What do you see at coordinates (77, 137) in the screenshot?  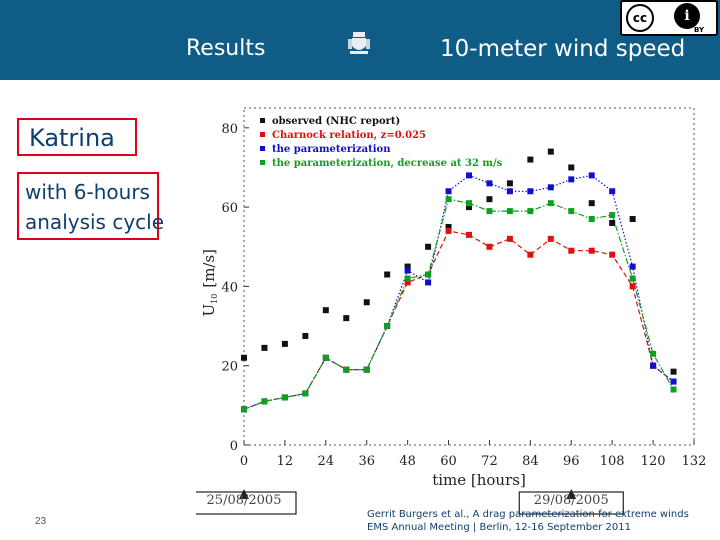 I see `storm-name-box: Katrina` at bounding box center [77, 137].